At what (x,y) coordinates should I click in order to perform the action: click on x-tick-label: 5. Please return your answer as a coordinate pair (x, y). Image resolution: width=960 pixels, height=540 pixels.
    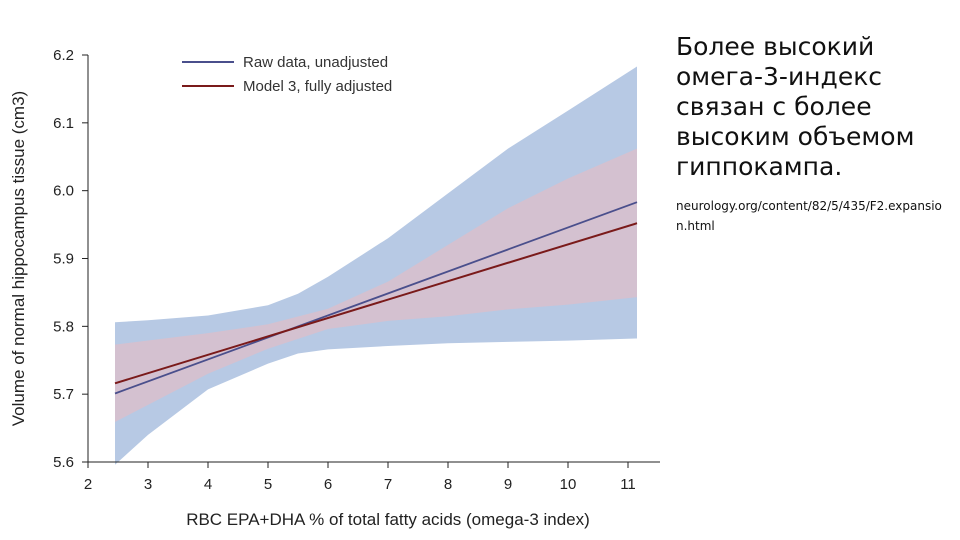
    Looking at the image, I should click on (268, 484).